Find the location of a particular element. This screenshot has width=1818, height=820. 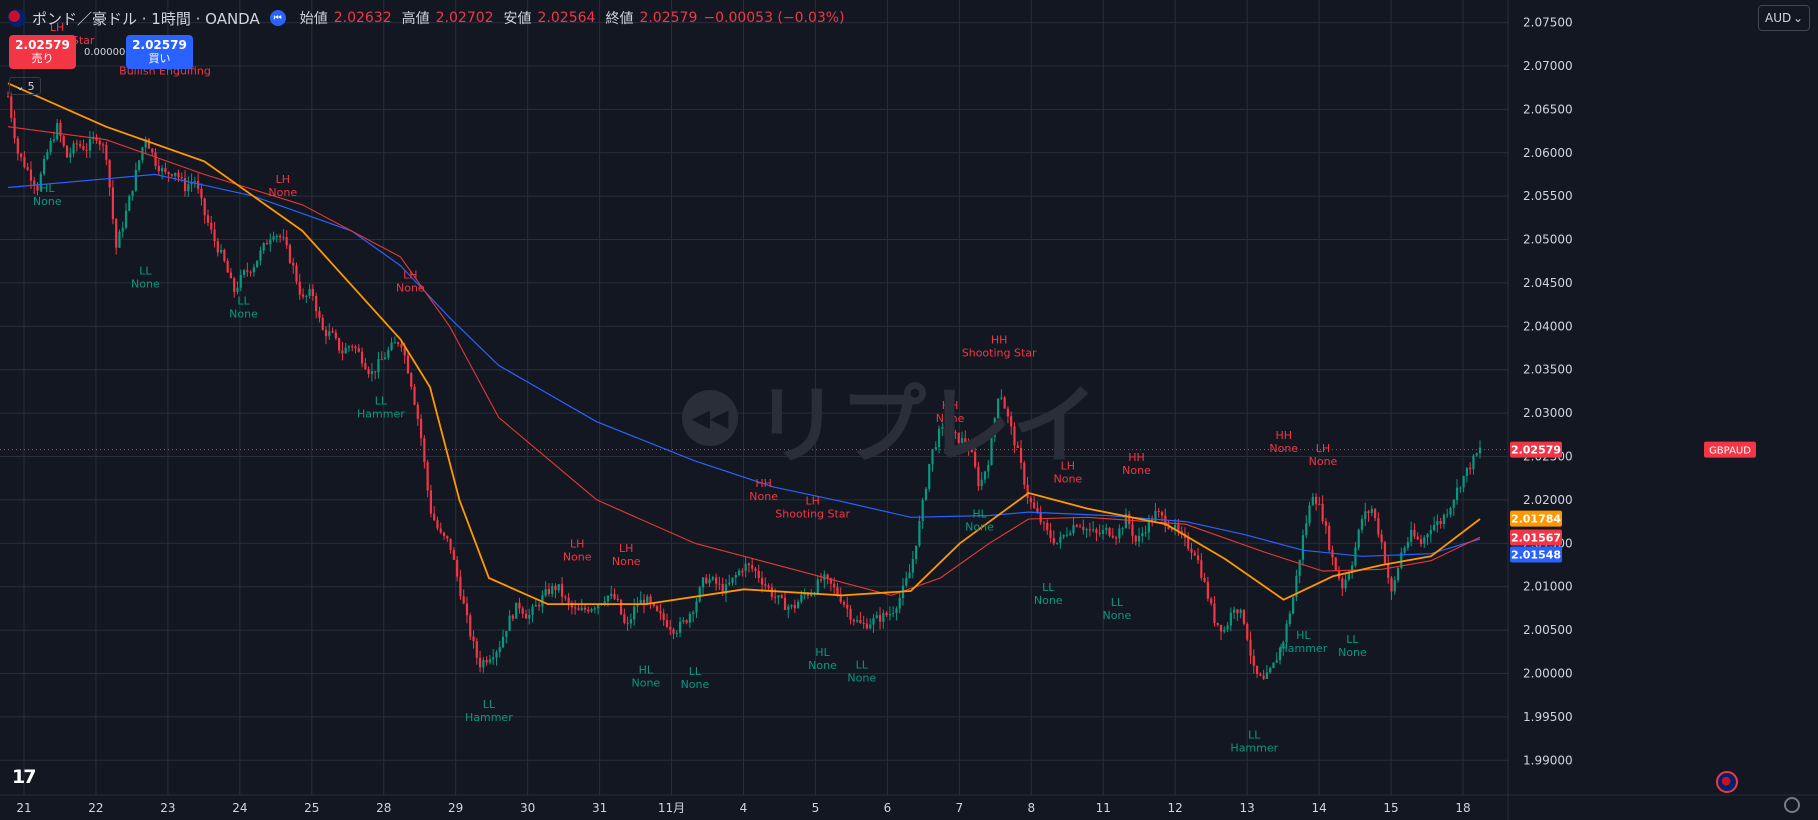

y-tick-label: 2.05500 is located at coordinates (1548, 196).